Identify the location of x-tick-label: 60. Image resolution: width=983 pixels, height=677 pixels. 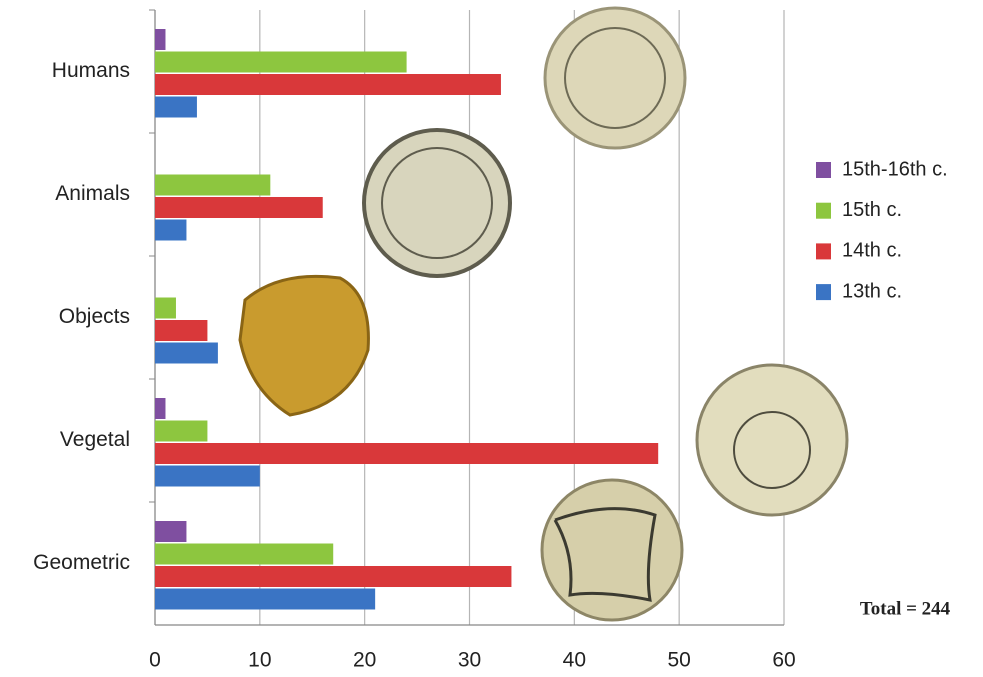
(783, 660).